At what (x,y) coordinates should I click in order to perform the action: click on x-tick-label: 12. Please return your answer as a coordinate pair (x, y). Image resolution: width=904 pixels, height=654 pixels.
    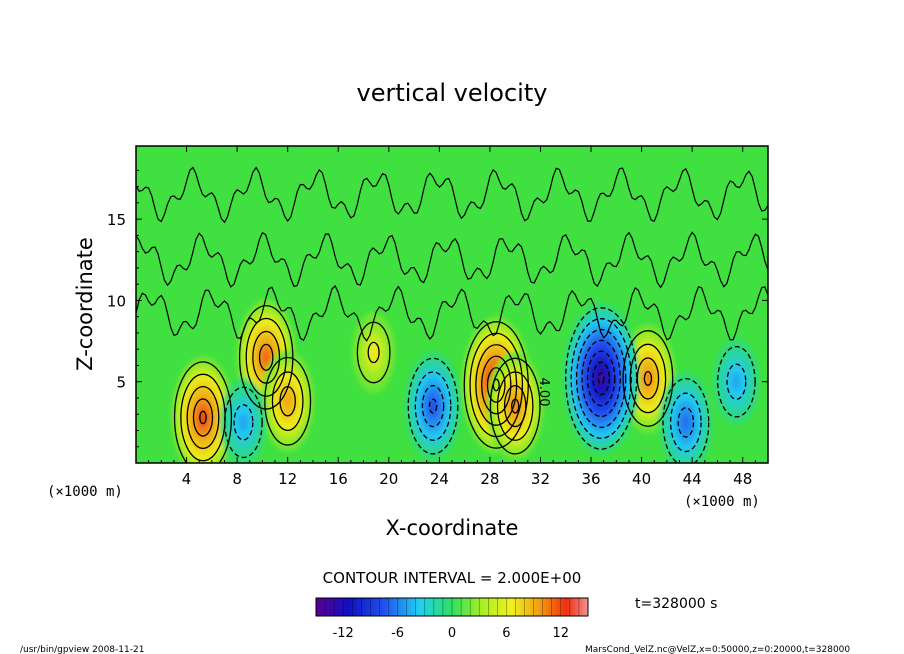
    Looking at the image, I should click on (287, 479).